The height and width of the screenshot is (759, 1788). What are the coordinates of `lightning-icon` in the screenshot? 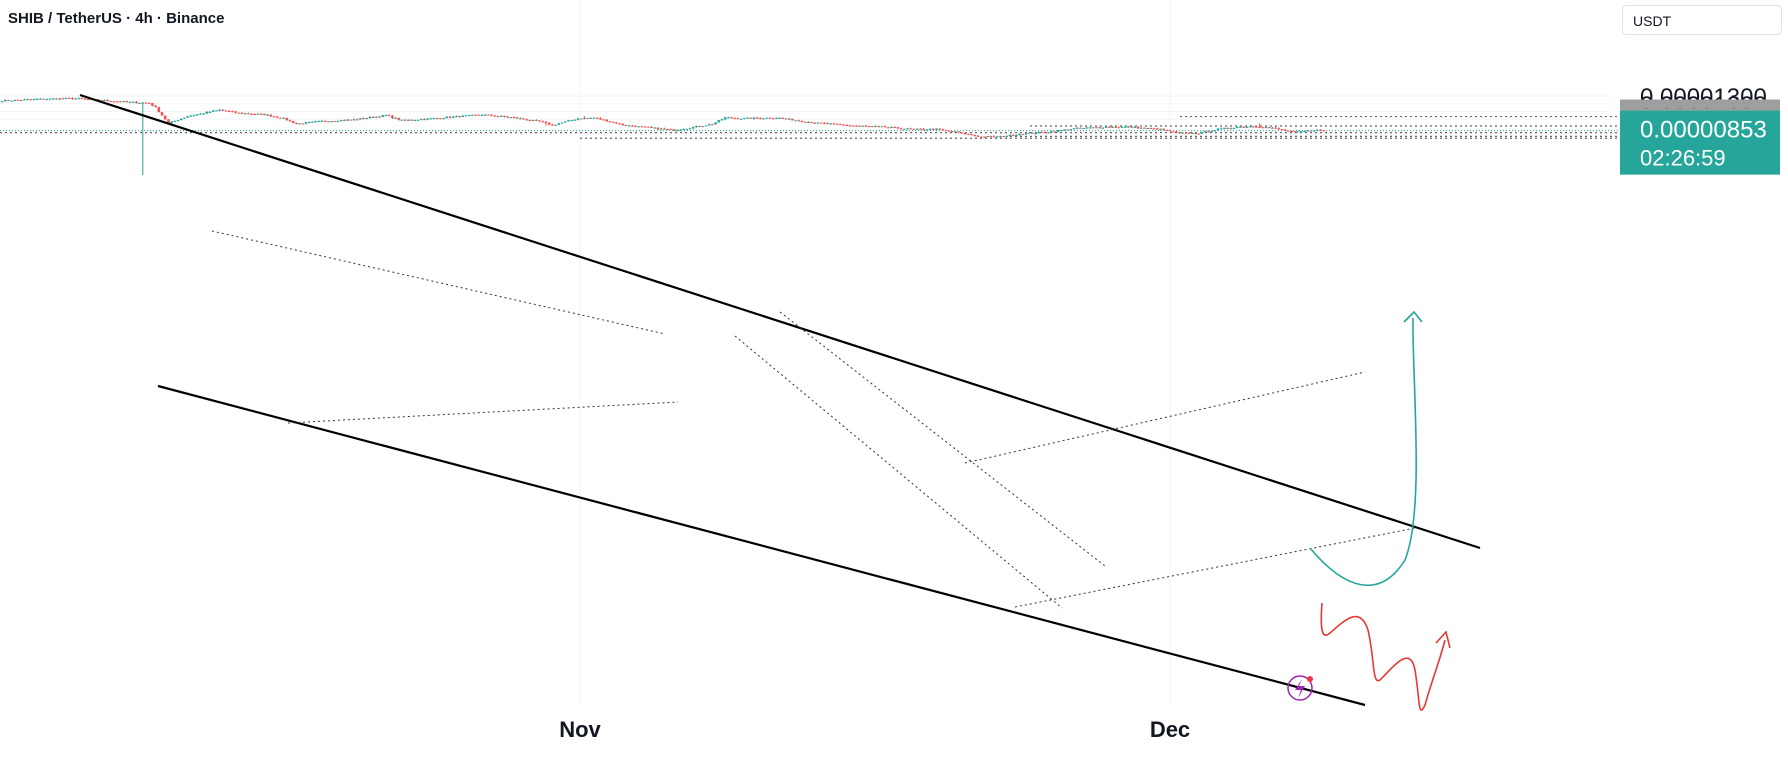 It's located at (1300, 688).